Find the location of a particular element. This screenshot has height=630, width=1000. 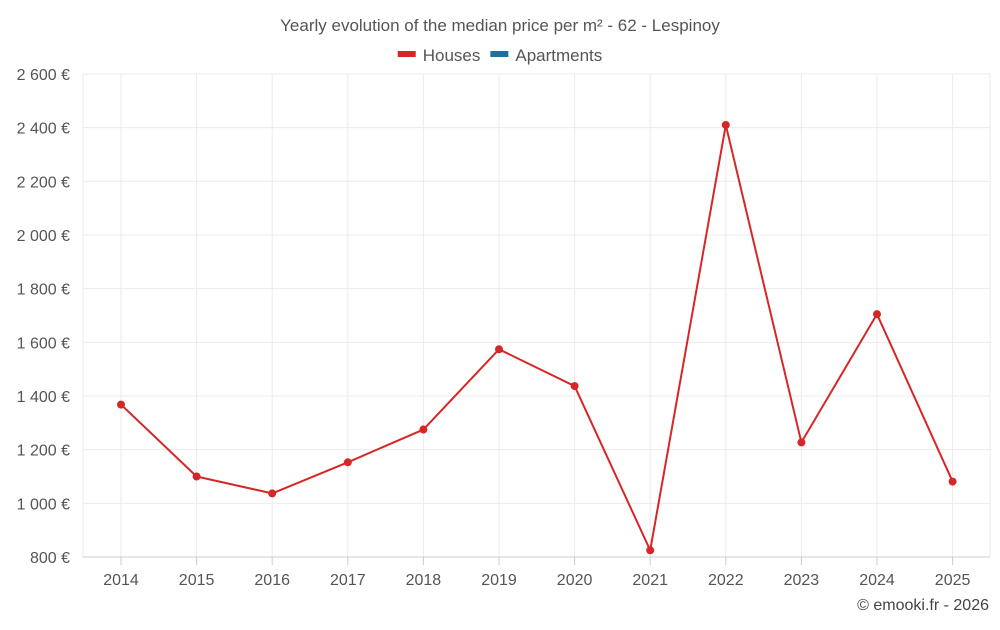

x-tick-label: 2020 is located at coordinates (575, 580).